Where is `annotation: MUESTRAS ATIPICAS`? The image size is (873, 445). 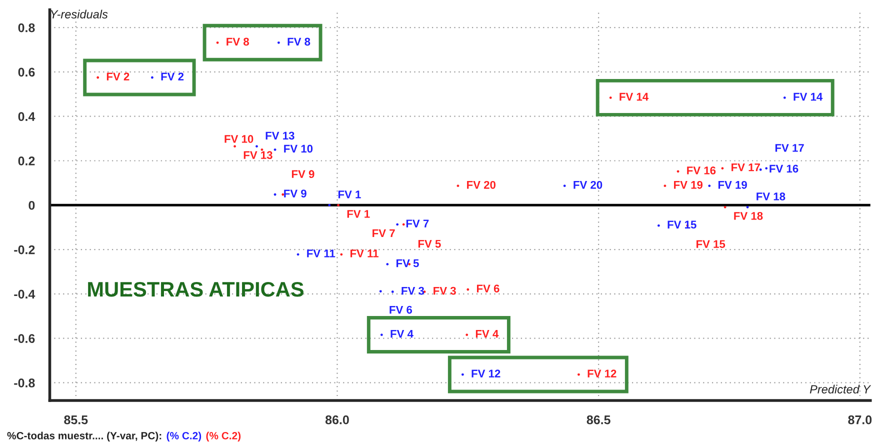
annotation: MUESTRAS ATIPICAS is located at coordinates (196, 289).